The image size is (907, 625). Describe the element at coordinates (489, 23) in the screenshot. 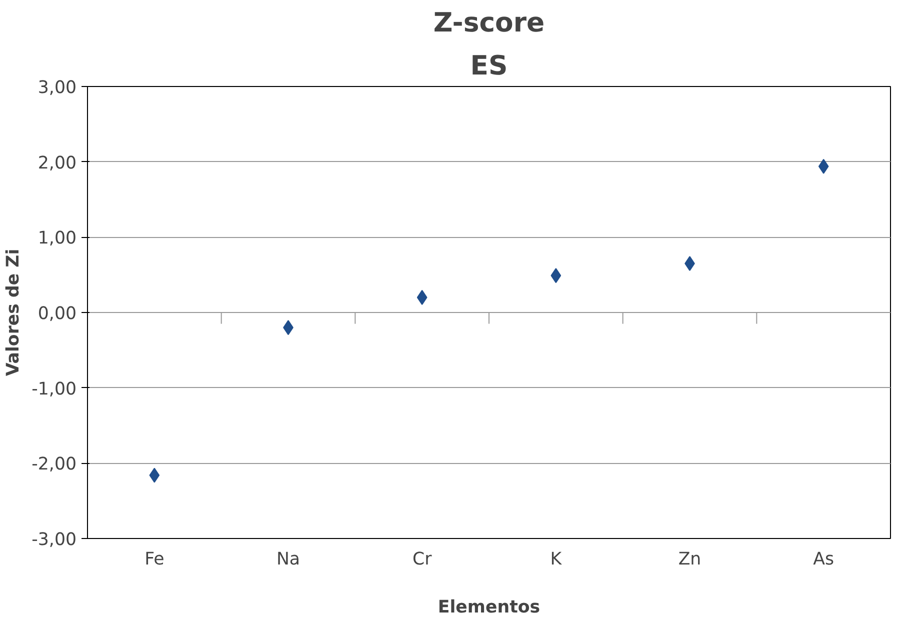

I see `chart-title: Z-score` at that location.